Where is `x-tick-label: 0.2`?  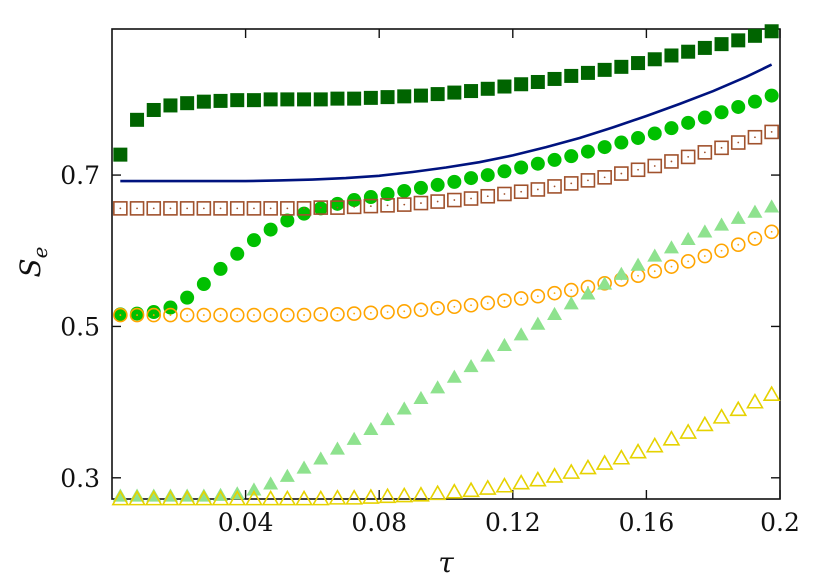 x-tick-label: 0.2 is located at coordinates (780, 522).